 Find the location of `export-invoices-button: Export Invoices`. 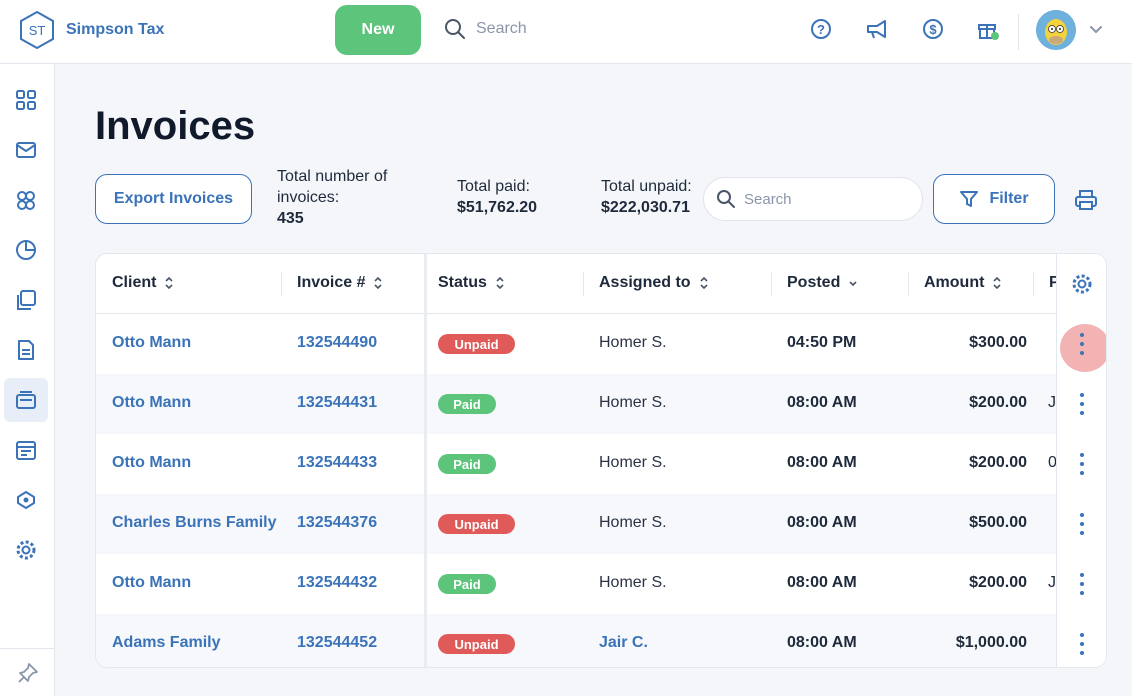

export-invoices-button: Export Invoices is located at coordinates (173, 199).